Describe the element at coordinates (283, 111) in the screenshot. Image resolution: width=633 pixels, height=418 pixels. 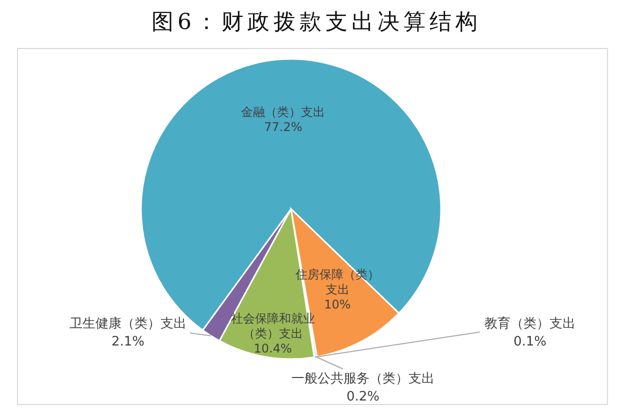
I see `slice-label: 金融（类）支出` at that location.